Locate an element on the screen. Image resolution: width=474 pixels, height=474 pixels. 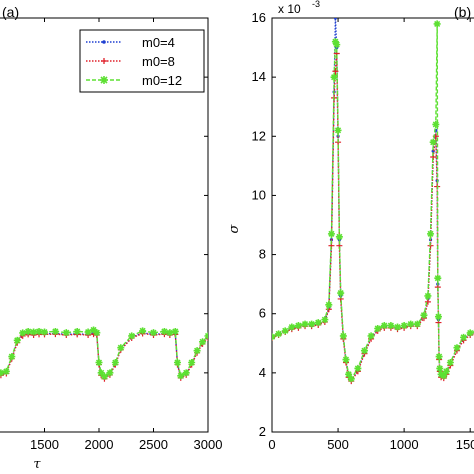
legend-label: m0=12 is located at coordinates (162, 80).